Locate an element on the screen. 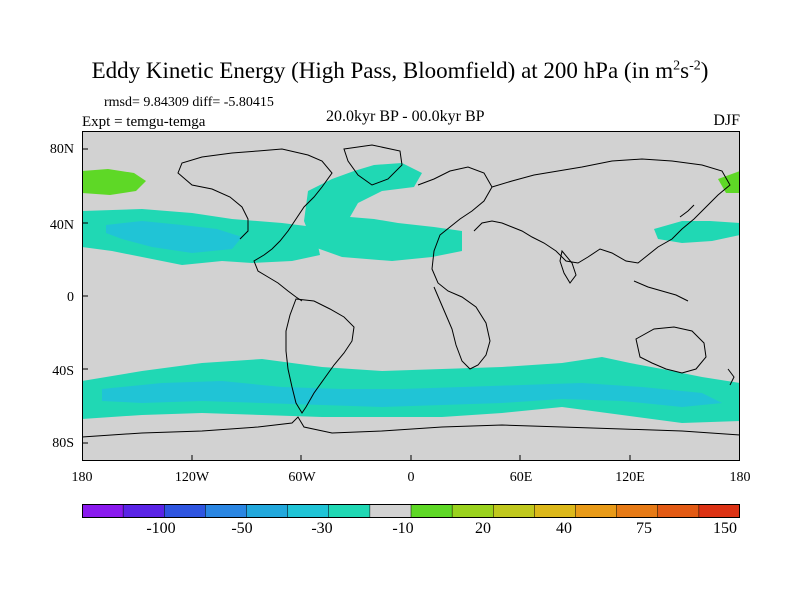  colorbar-label: -50 is located at coordinates (242, 528).